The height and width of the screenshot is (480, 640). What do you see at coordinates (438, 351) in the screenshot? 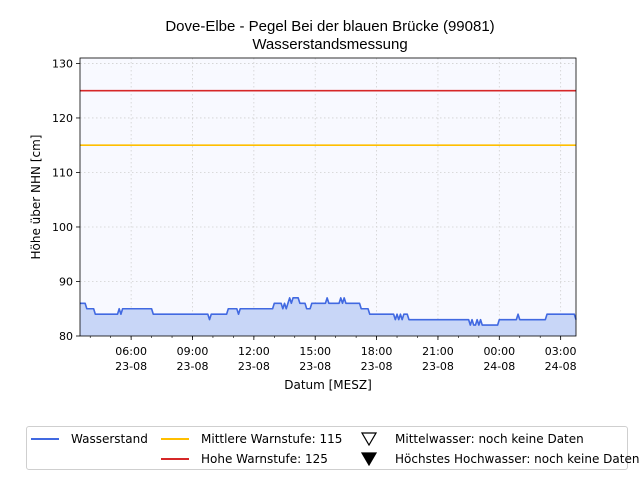
I see `x-tick-label-time: 21:00` at bounding box center [438, 351].